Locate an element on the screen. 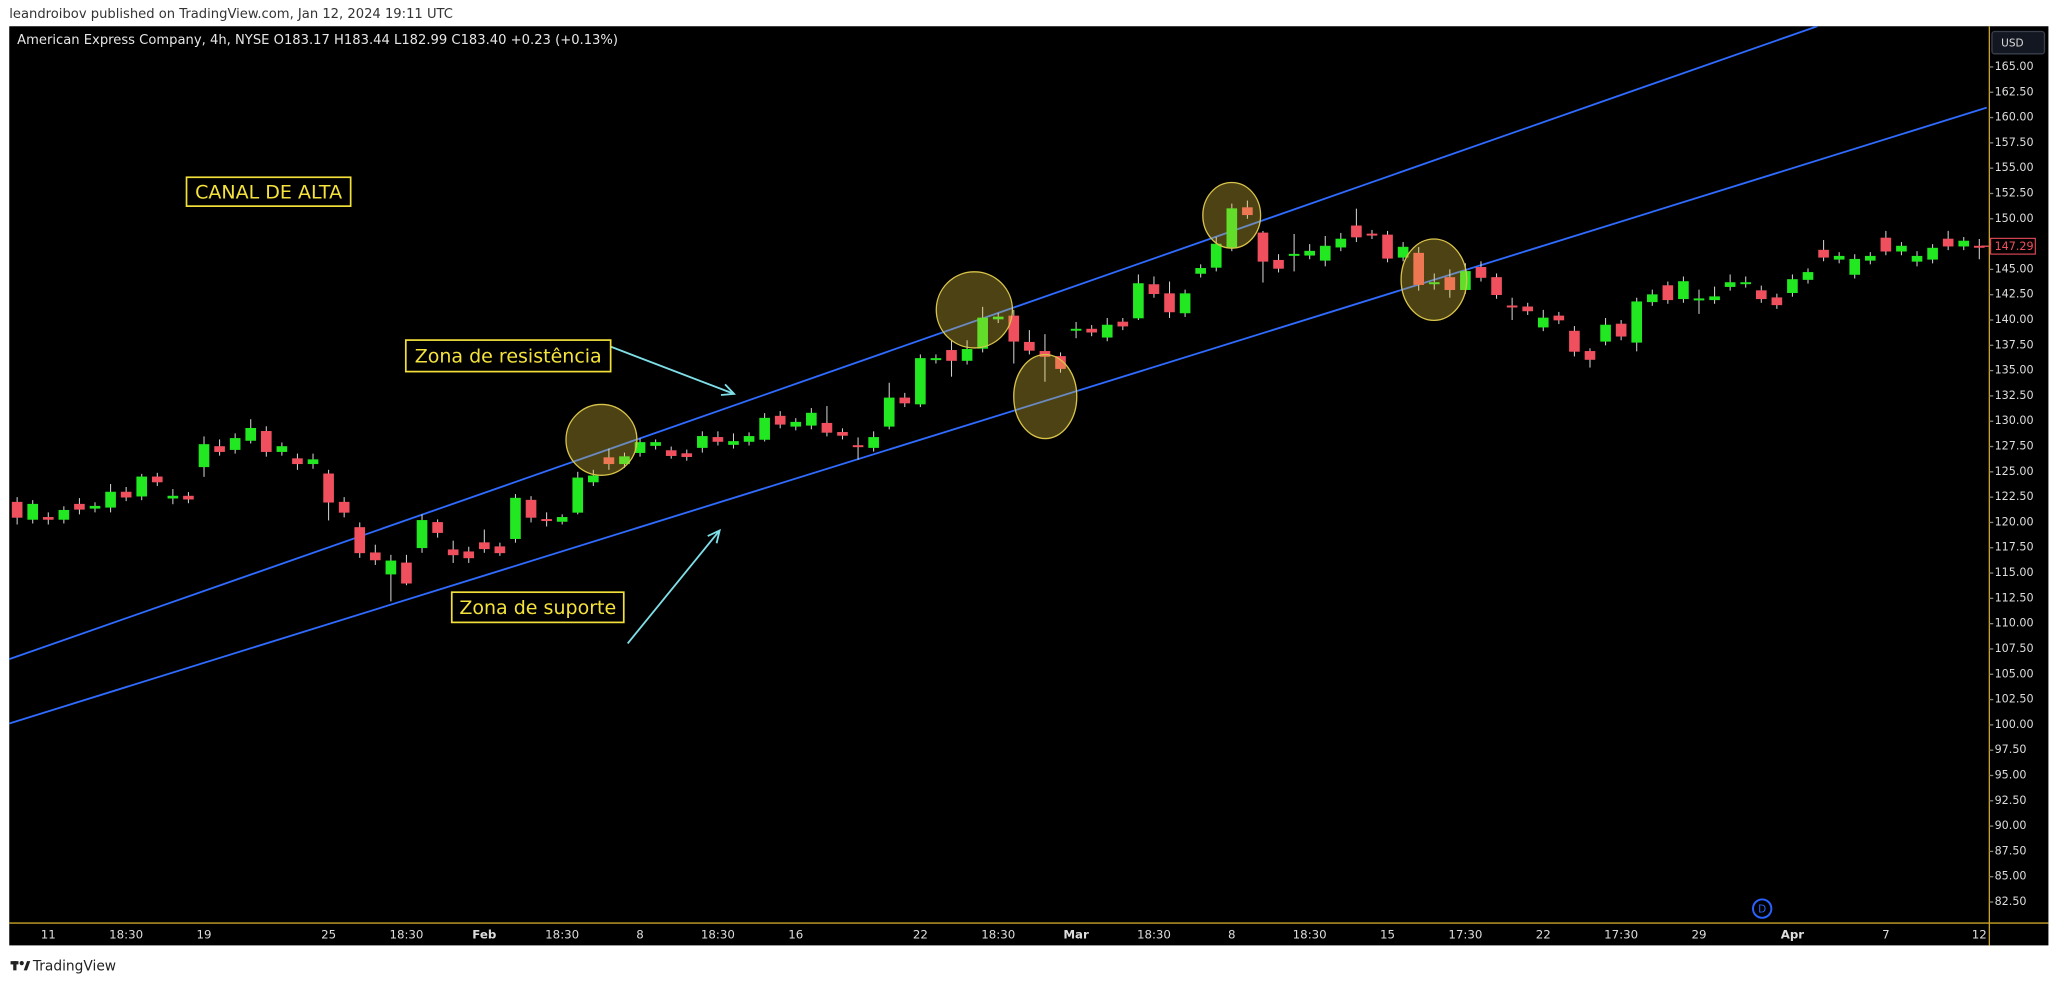 The height and width of the screenshot is (984, 2059). y-tick-label: 140.00 is located at coordinates (2014, 319).